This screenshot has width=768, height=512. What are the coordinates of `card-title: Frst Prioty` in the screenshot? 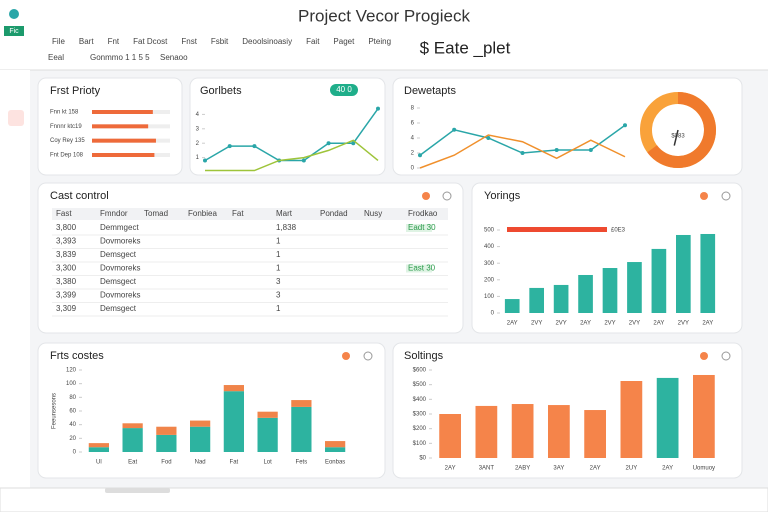 It's located at (75, 91).